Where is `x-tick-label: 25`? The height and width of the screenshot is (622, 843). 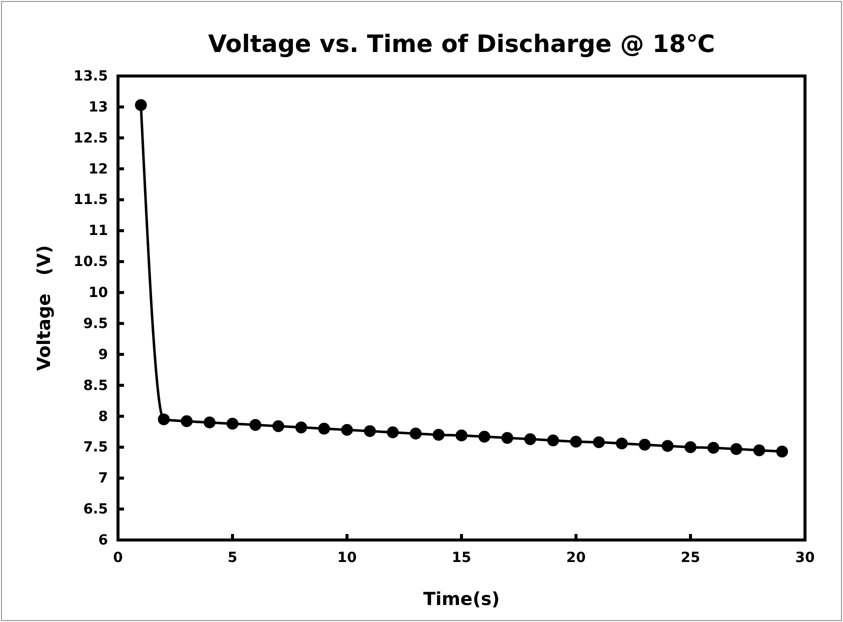 x-tick-label: 25 is located at coordinates (690, 558).